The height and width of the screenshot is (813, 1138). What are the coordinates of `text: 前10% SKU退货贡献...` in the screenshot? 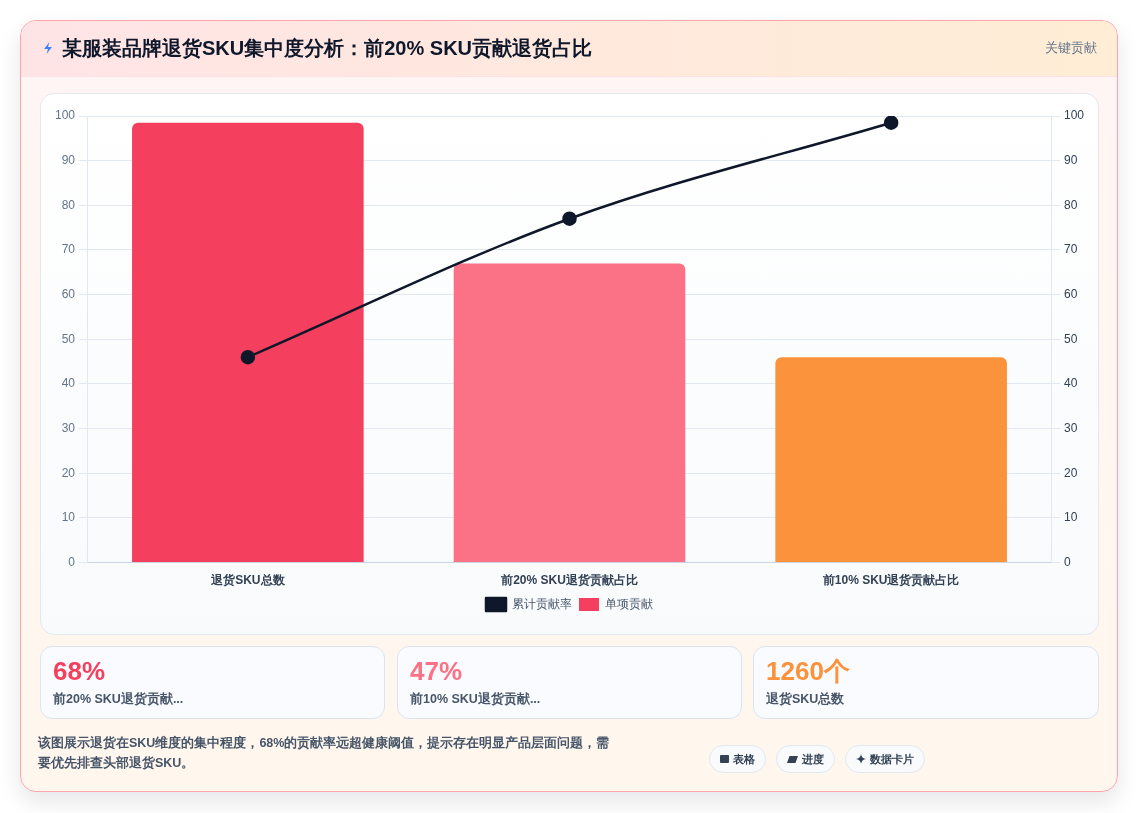 It's located at (475, 699).